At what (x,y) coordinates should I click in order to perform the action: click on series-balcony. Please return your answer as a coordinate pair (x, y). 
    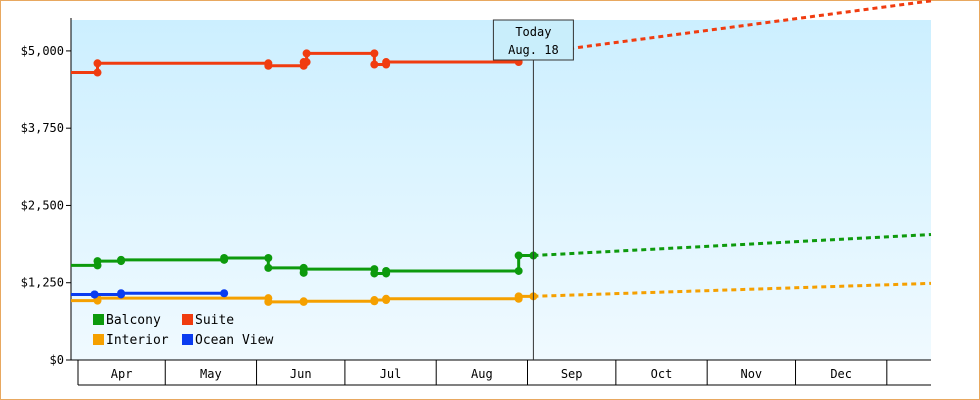
    Looking at the image, I should click on (501, 255).